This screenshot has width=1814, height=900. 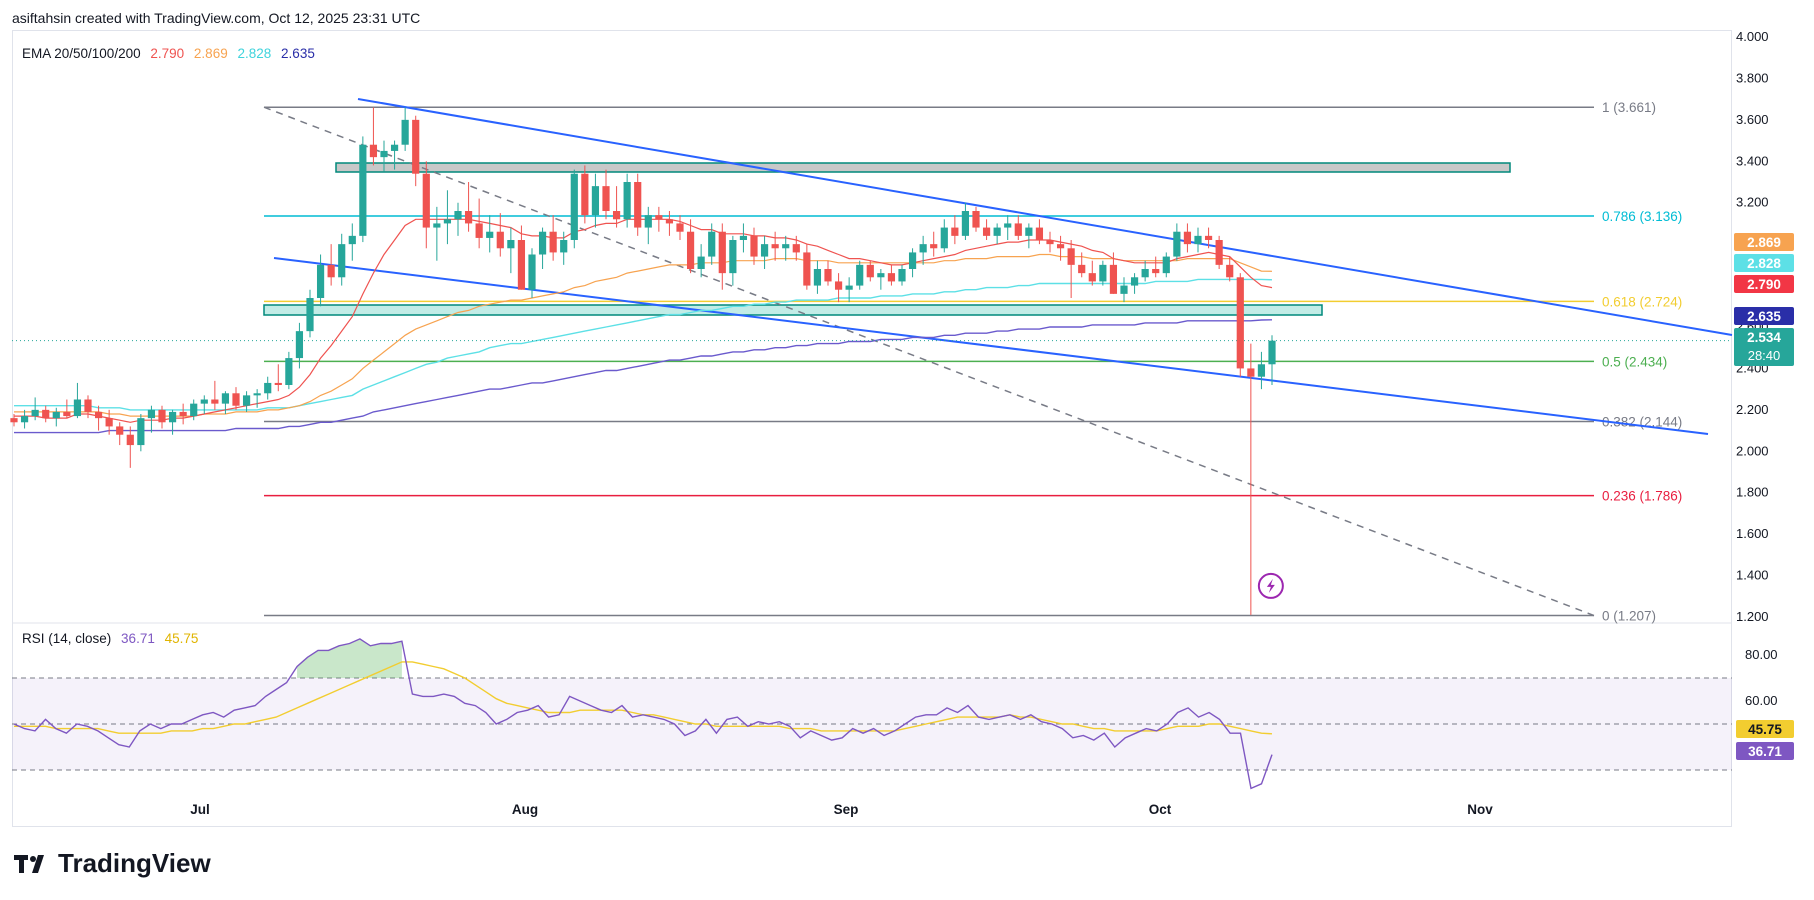 I want to click on ema100-value: 2.828, so click(x=254, y=53).